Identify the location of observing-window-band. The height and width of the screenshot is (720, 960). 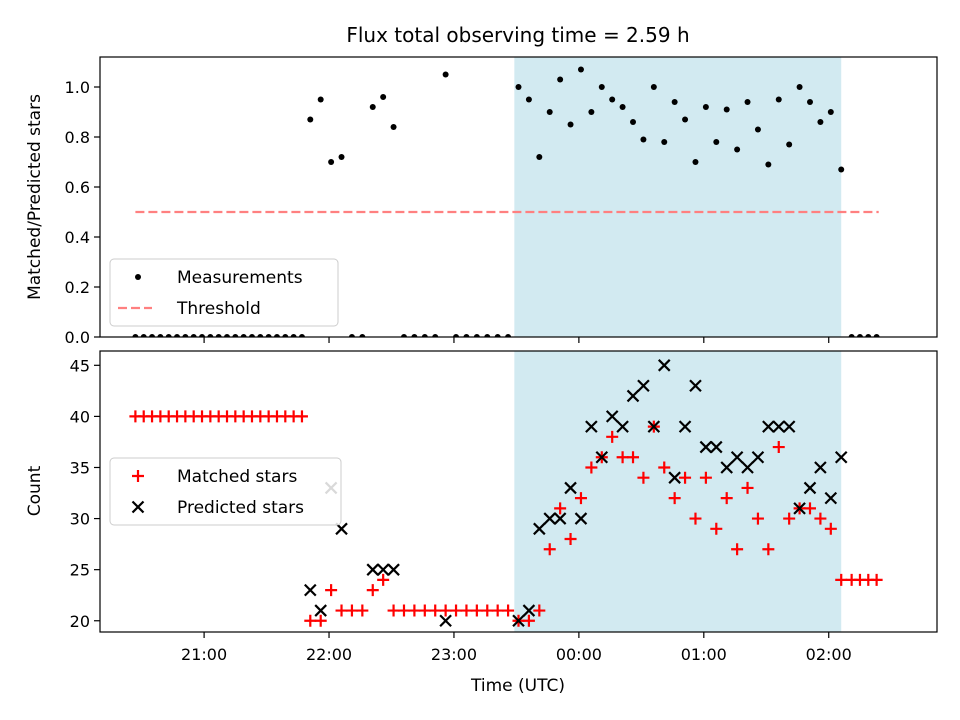
(678, 197).